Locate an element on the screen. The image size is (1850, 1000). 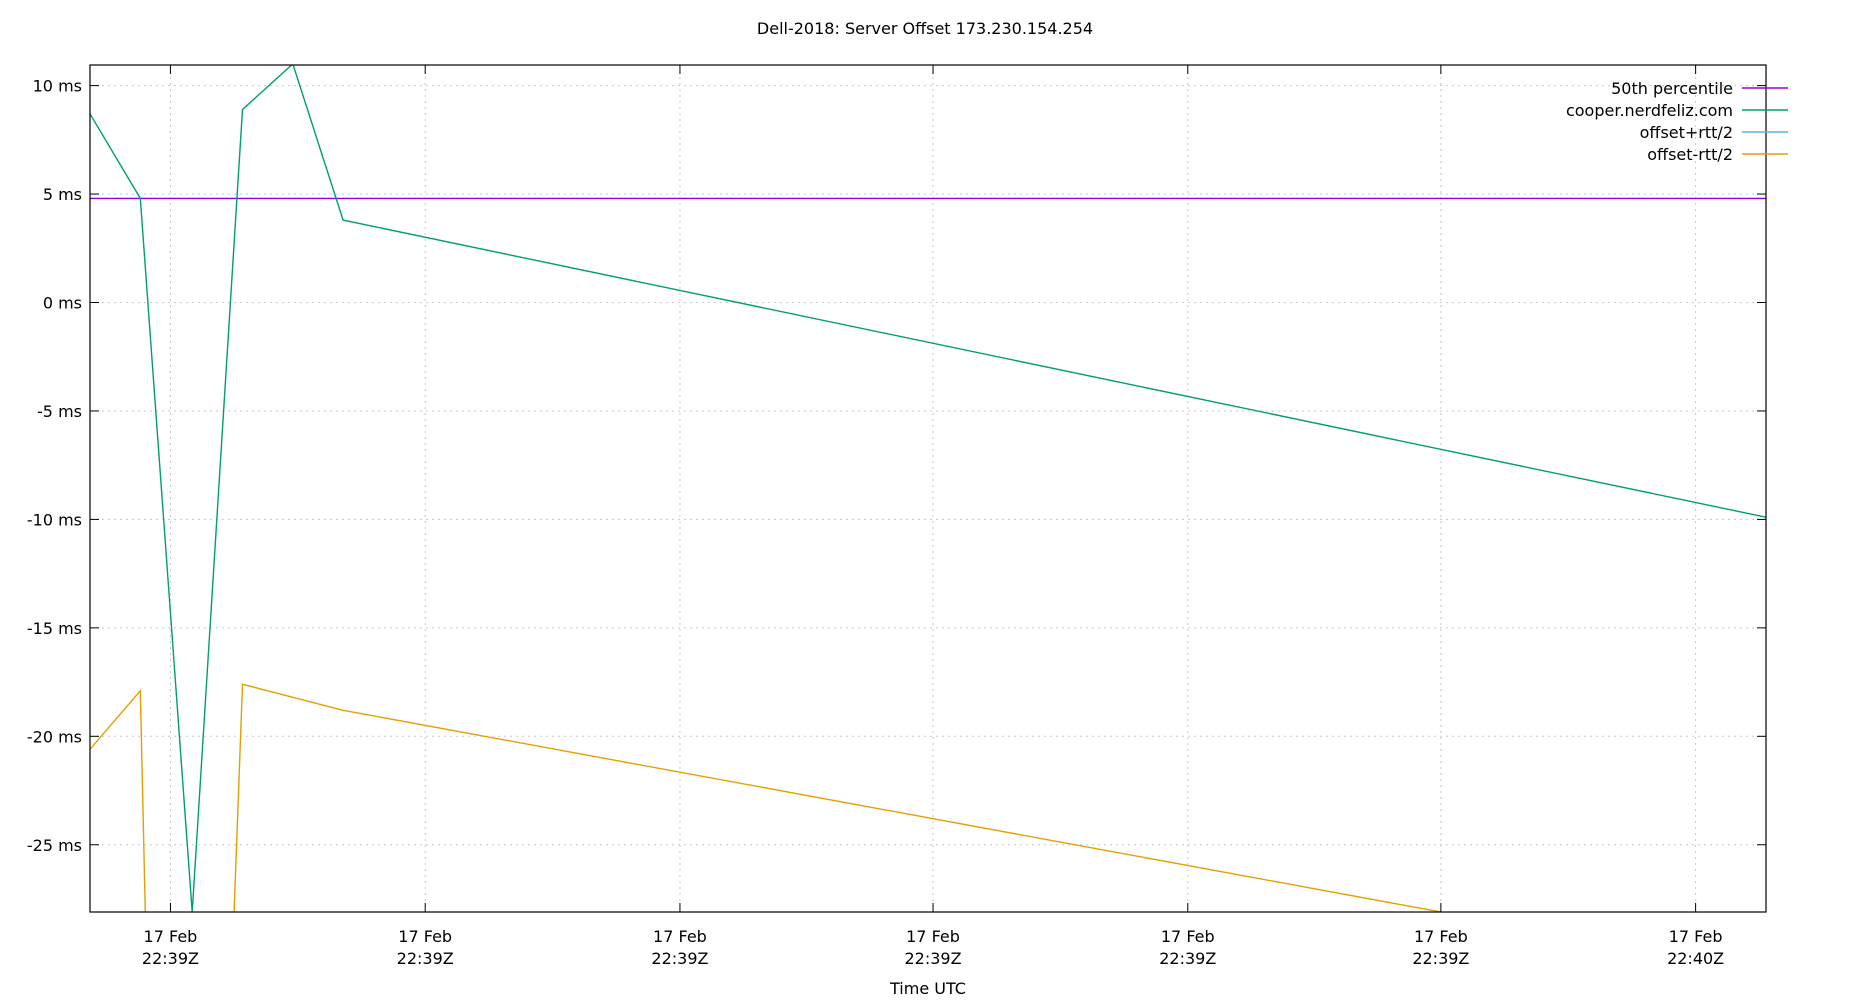
y-tick-label: -15 ms is located at coordinates (54, 628).